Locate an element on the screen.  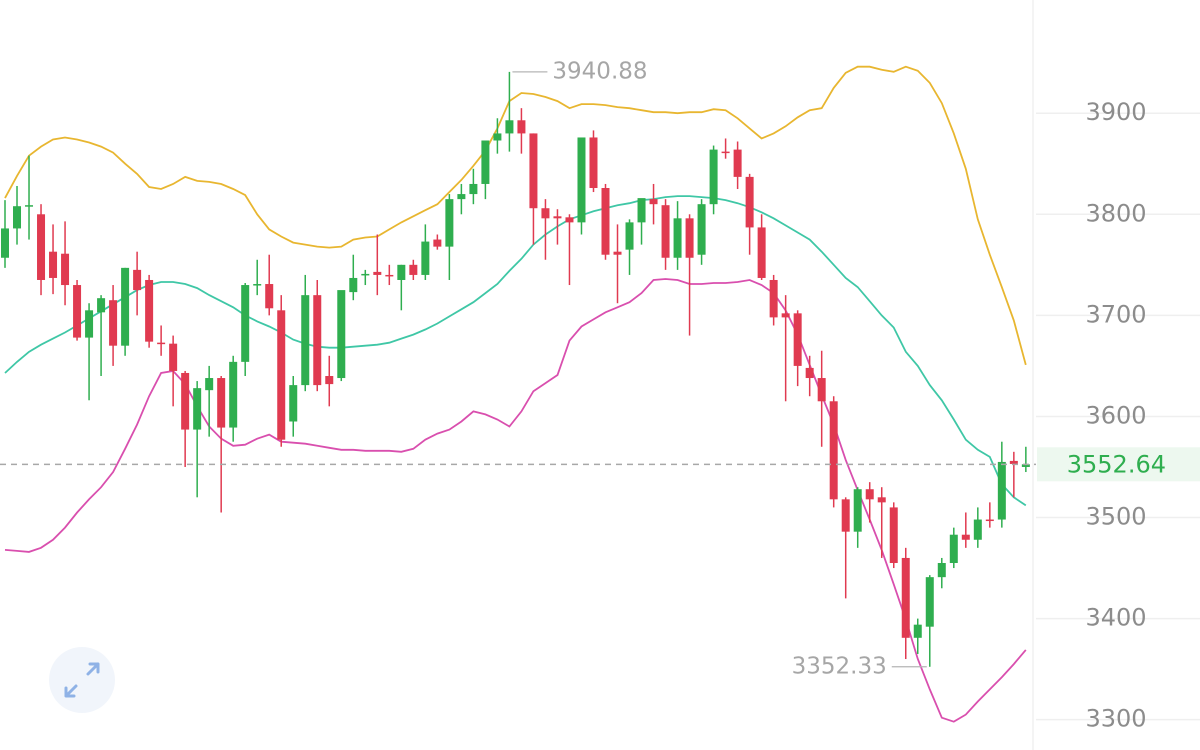
expand-button is located at coordinates (82, 680).